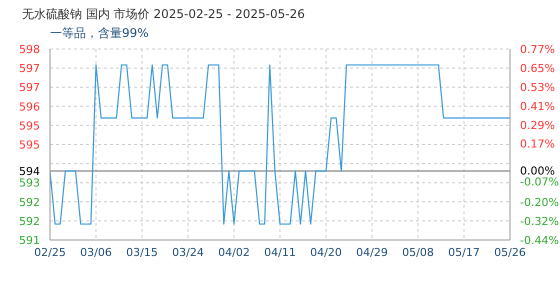  I want to click on y2-tick-label: 0.29%, so click(537, 125).